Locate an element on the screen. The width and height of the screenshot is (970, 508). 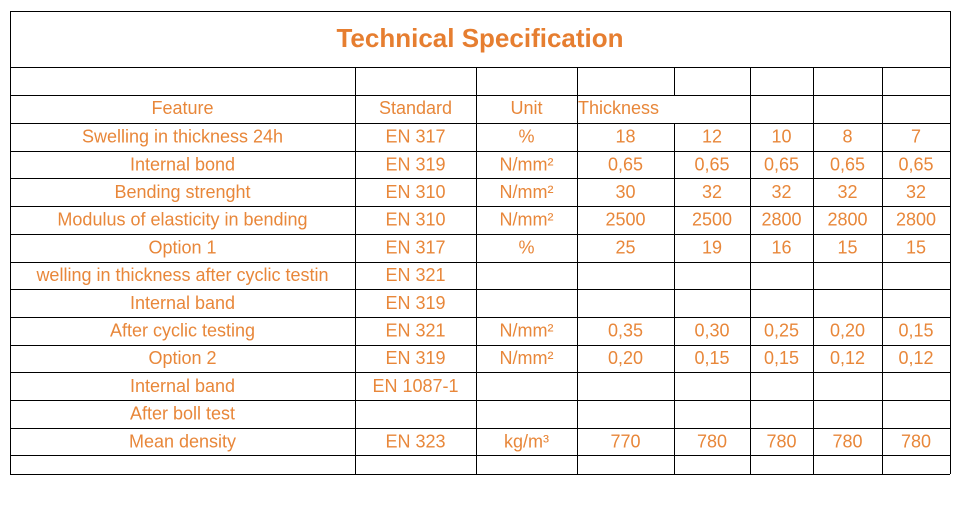
feature-cell: Mean density is located at coordinates (182, 441).